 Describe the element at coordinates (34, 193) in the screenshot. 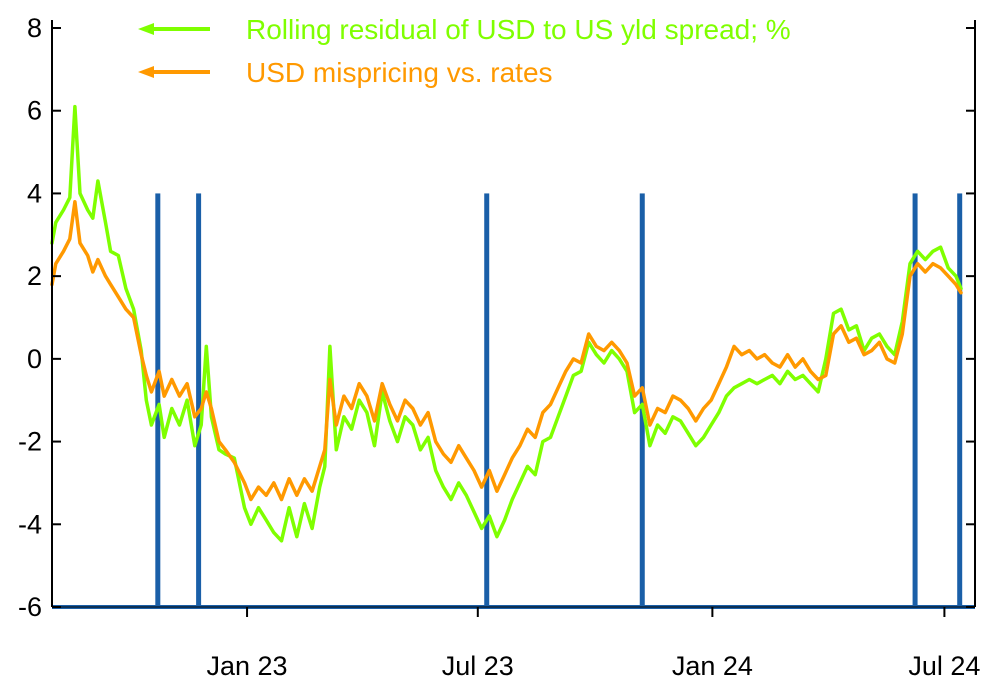

I see `y-tick-label: 4` at that location.